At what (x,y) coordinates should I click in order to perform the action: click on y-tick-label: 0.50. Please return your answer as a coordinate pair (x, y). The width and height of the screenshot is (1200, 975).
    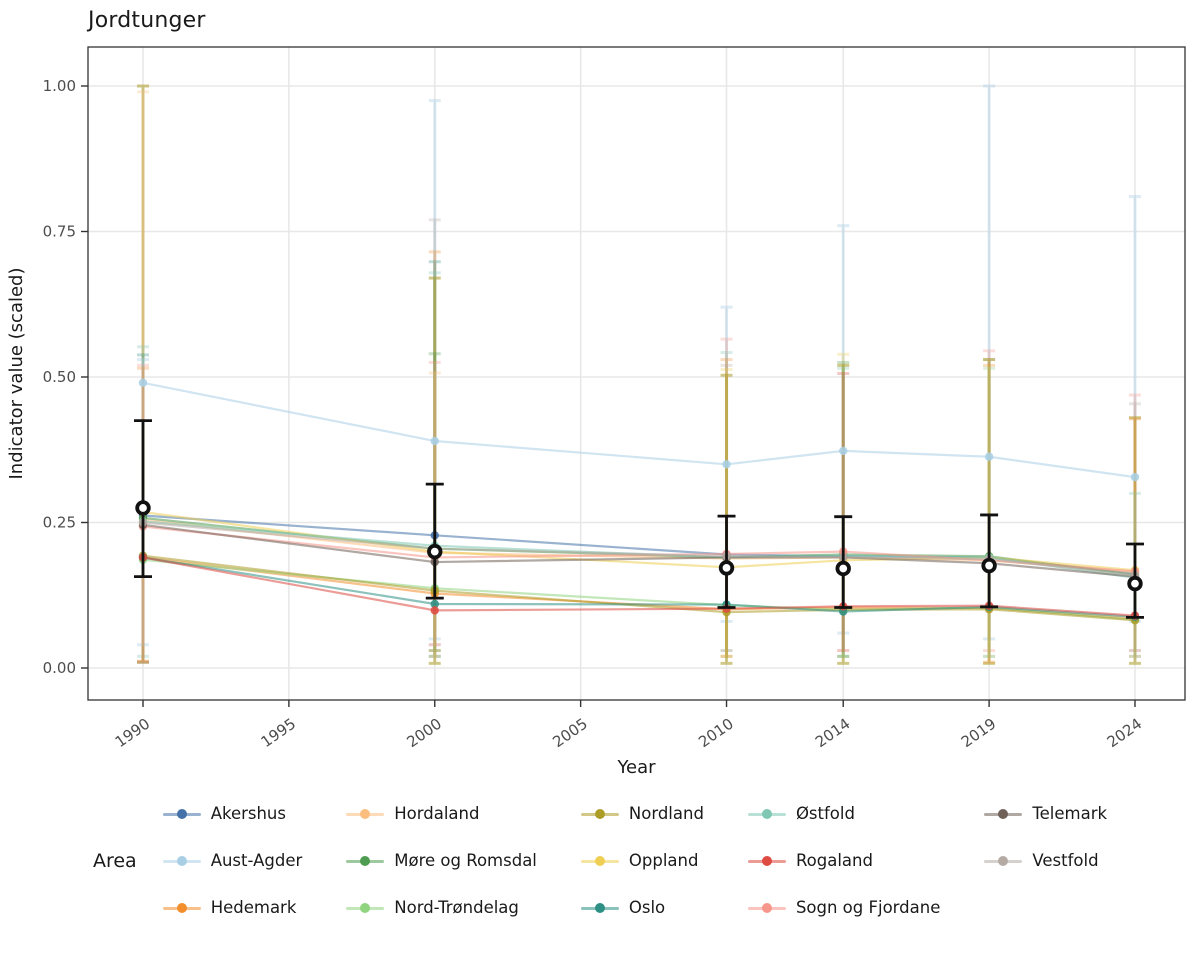
    Looking at the image, I should click on (59, 377).